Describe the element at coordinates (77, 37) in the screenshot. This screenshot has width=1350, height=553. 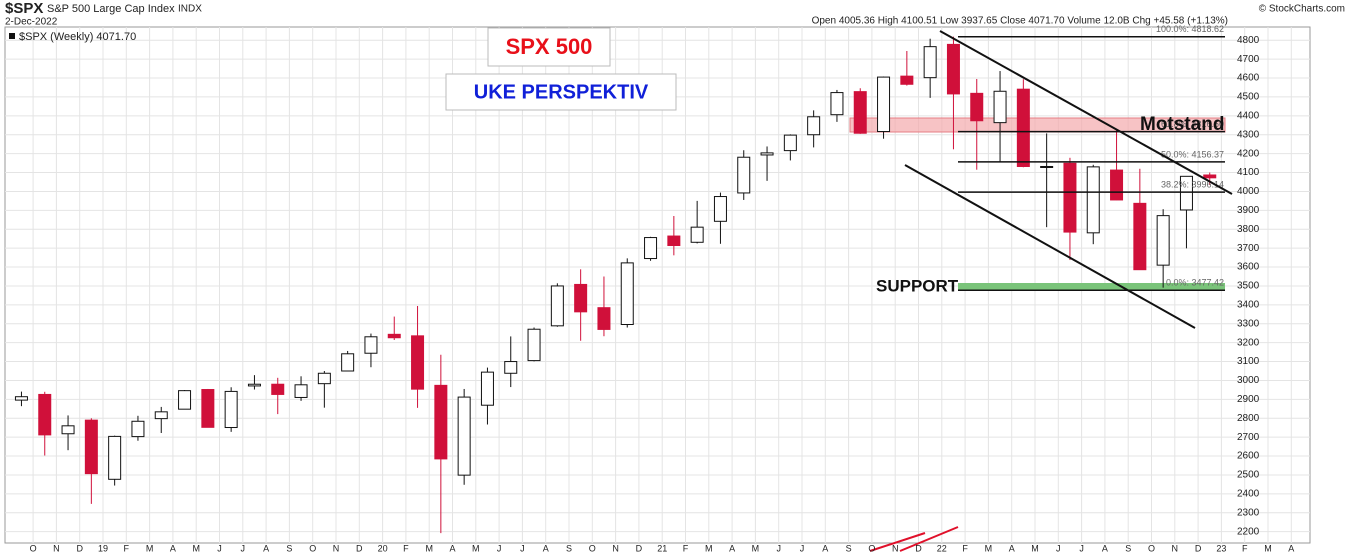
I see `legend: $SPX (Weekly) 4071.70` at that location.